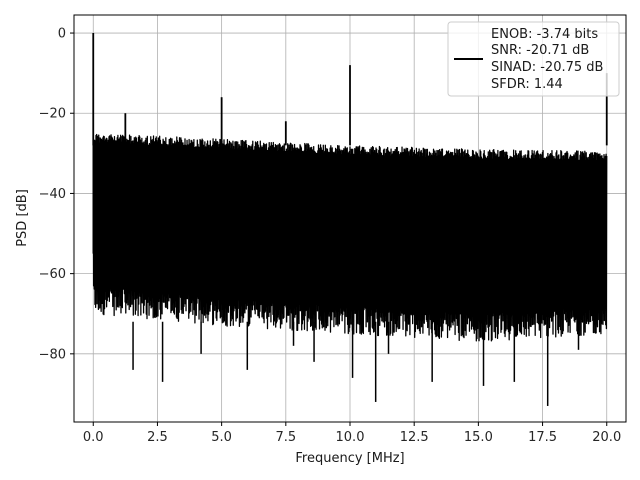  What do you see at coordinates (157, 437) in the screenshot?
I see `x-tick-label: 2.5` at bounding box center [157, 437].